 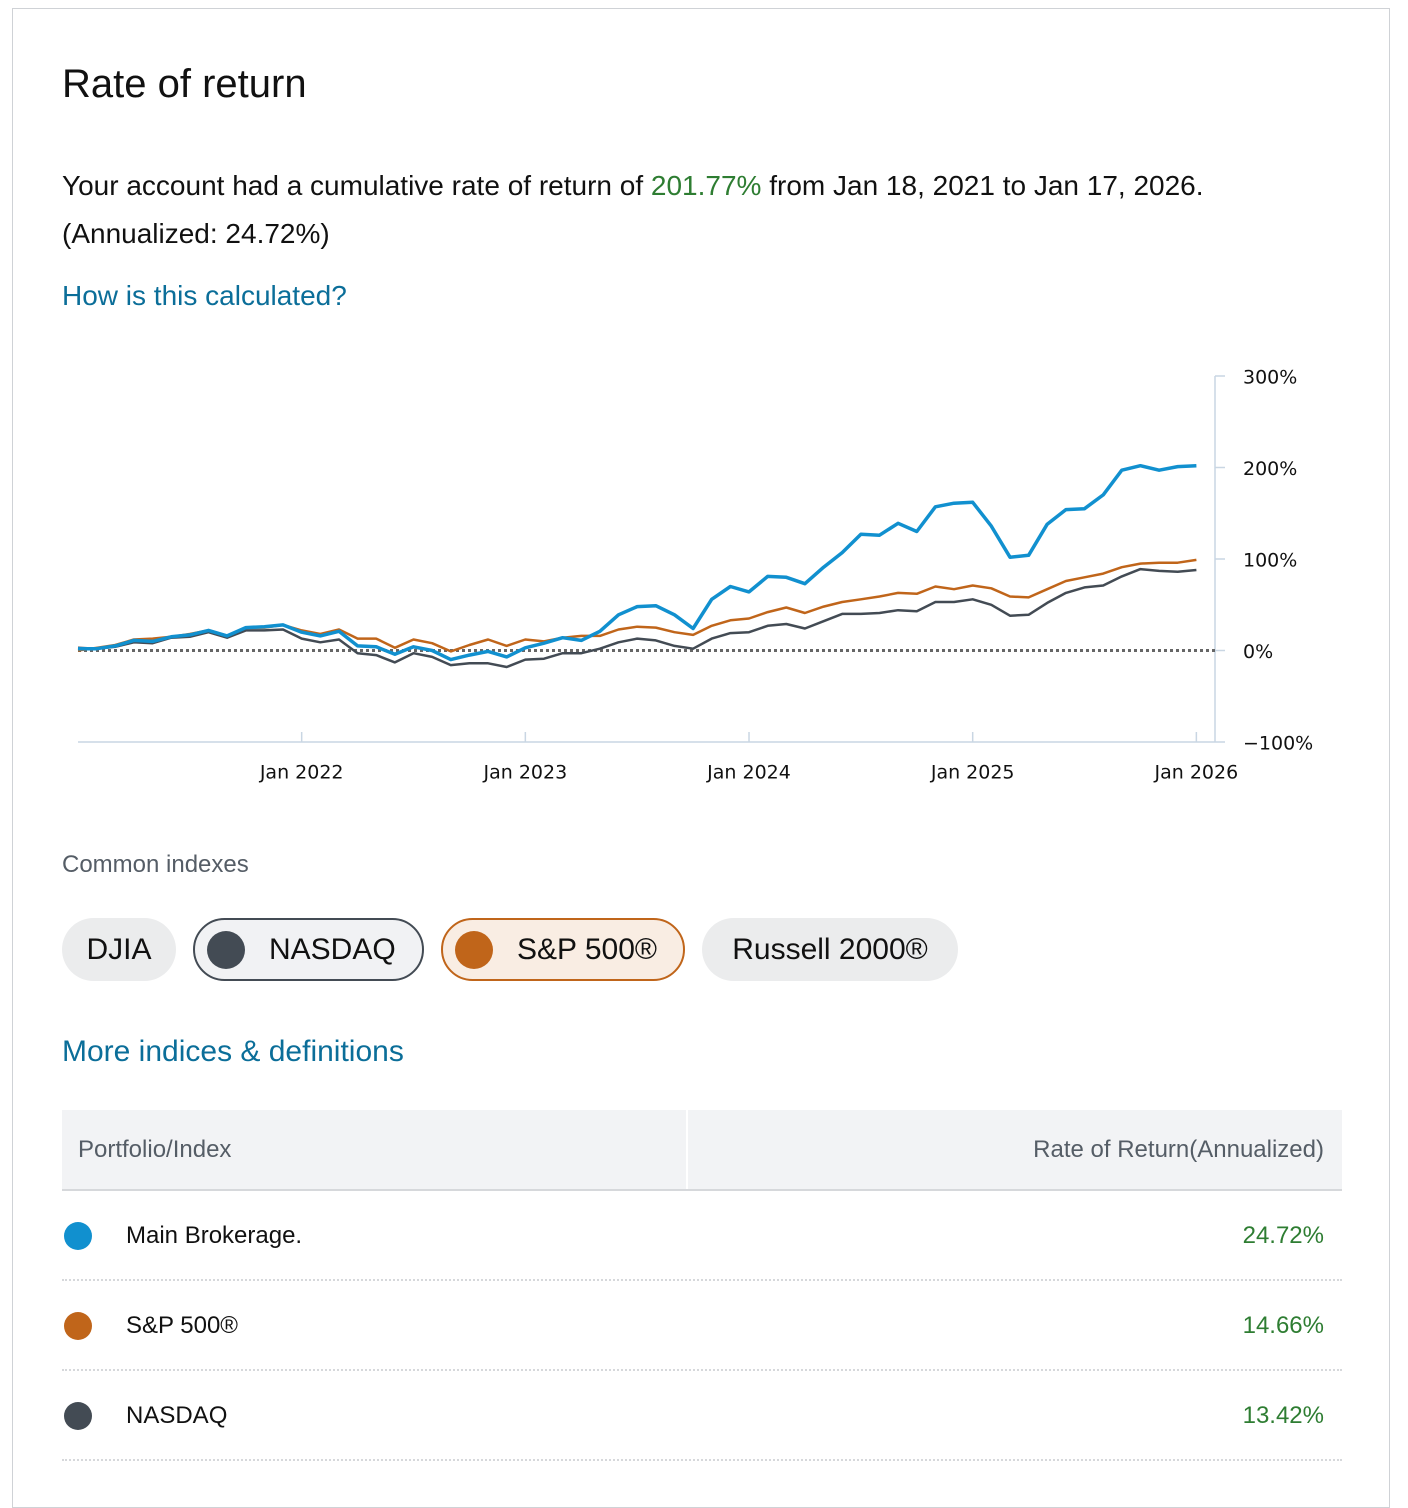 I want to click on y-tick-label: 300%, so click(x=1270, y=378).